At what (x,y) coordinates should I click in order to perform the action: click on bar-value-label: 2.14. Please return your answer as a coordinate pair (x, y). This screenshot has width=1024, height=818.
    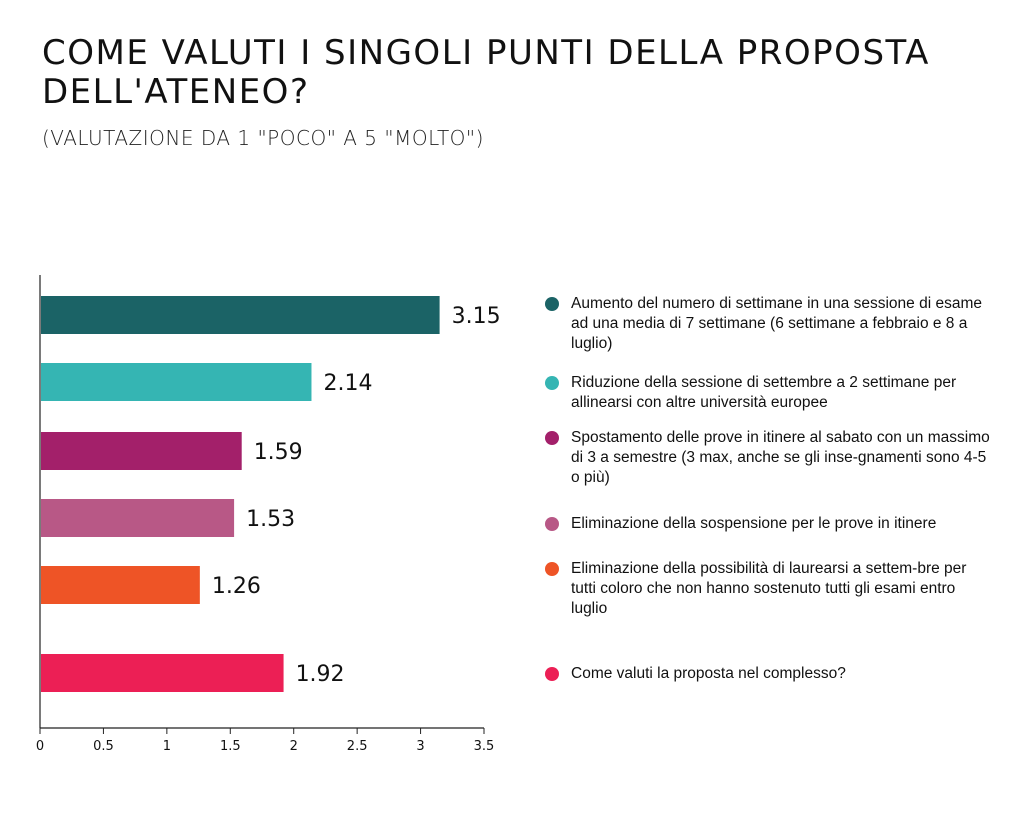
    Looking at the image, I should click on (347, 383).